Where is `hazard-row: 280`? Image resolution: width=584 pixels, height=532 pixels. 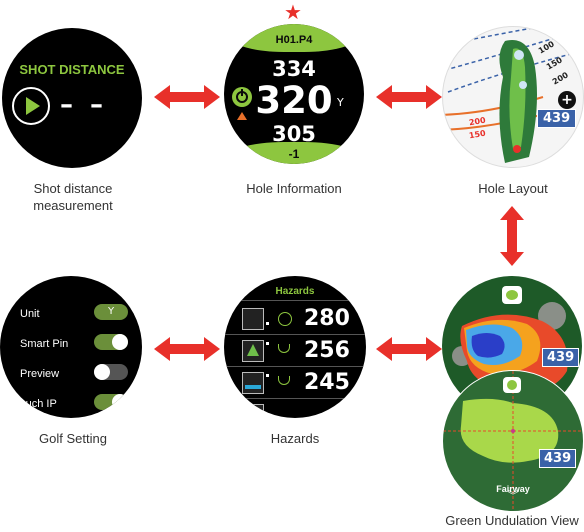
hazard-row: 280 is located at coordinates (295, 319).